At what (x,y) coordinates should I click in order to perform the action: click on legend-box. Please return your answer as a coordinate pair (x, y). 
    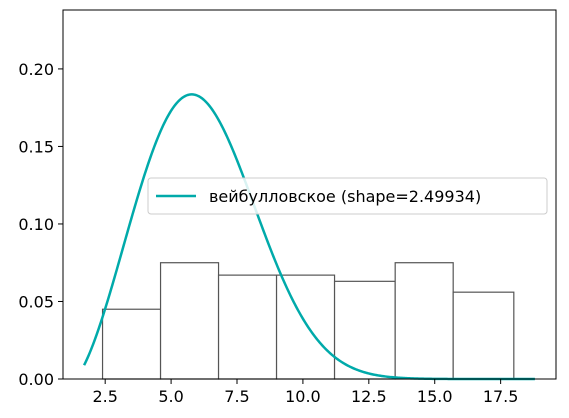
    Looking at the image, I should click on (347, 196).